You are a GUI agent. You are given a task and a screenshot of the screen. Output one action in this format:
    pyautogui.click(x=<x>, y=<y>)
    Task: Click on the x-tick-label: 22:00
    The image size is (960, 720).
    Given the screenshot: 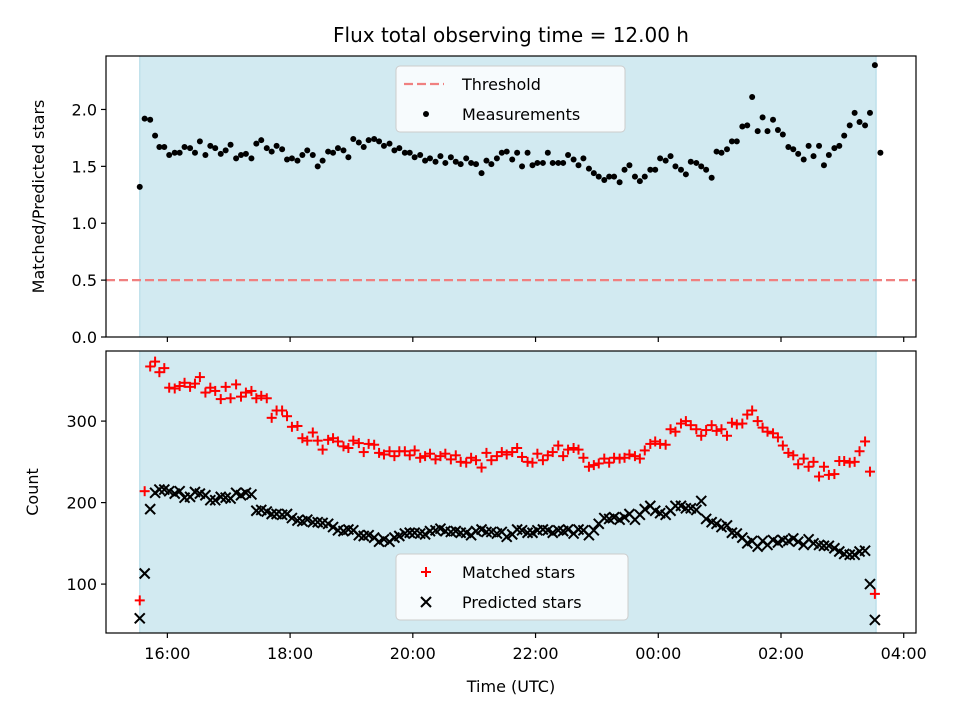 What is the action you would take?
    pyautogui.click(x=535, y=653)
    